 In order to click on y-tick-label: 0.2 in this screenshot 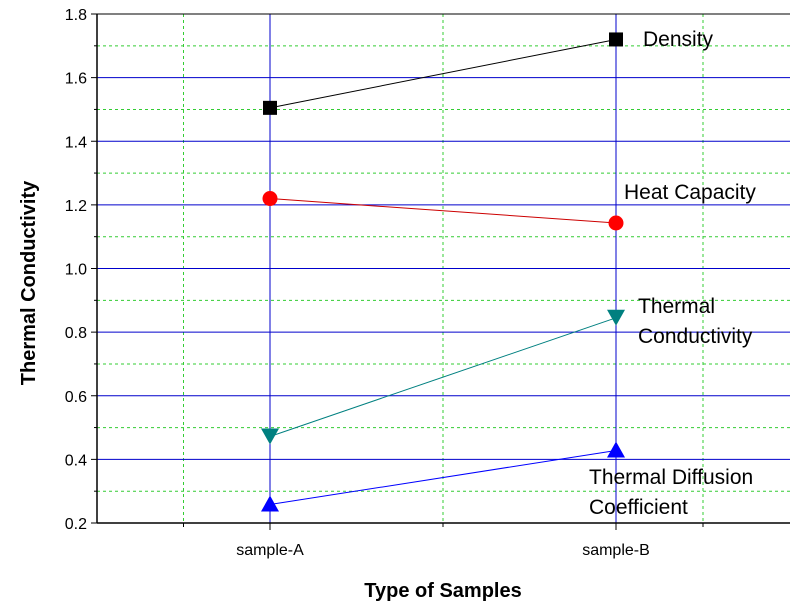, I will do `click(76, 524)`.